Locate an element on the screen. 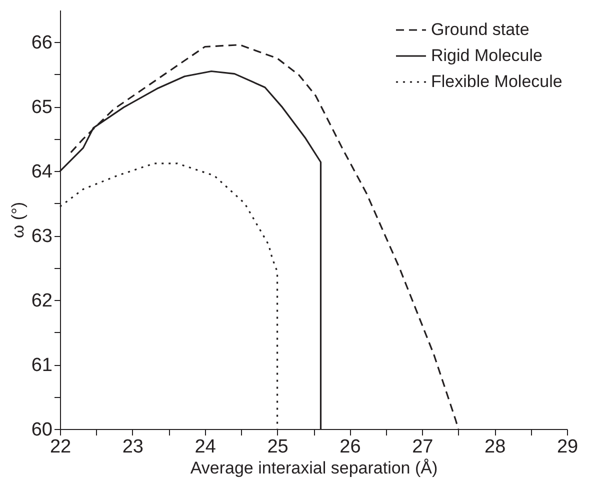  legend-label: Ground state is located at coordinates (480, 29).